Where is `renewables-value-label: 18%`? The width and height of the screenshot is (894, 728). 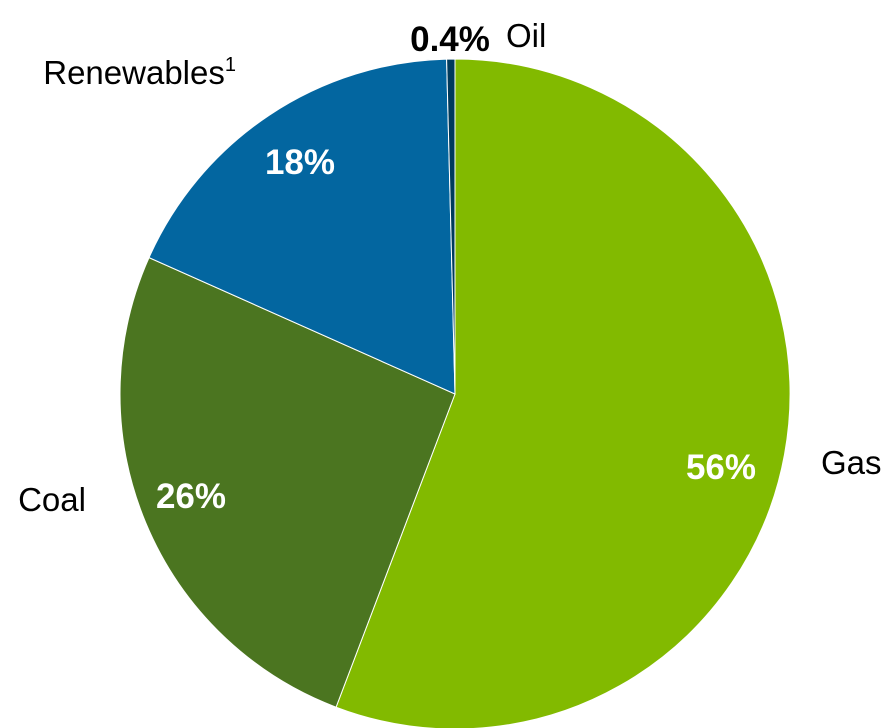 renewables-value-label: 18% is located at coordinates (300, 162).